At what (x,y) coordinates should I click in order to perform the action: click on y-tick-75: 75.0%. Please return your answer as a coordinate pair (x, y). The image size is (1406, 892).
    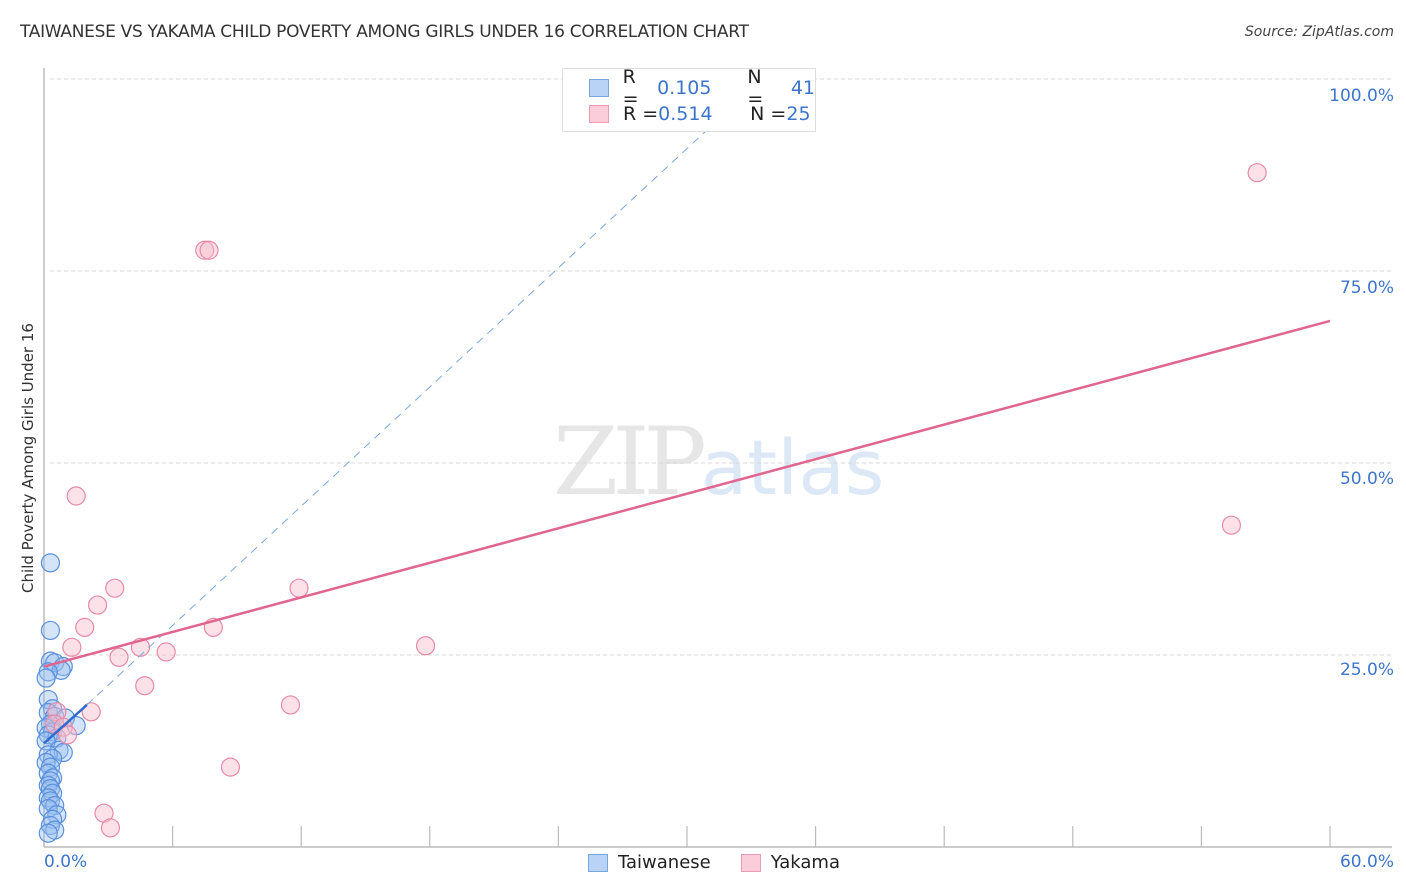
    Looking at the image, I should click on (1366, 288).